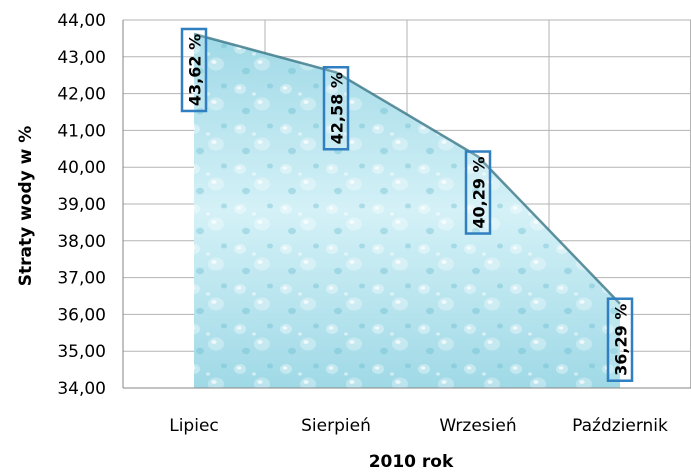  I want to click on y-tick-label: 40,00, so click(81, 168).